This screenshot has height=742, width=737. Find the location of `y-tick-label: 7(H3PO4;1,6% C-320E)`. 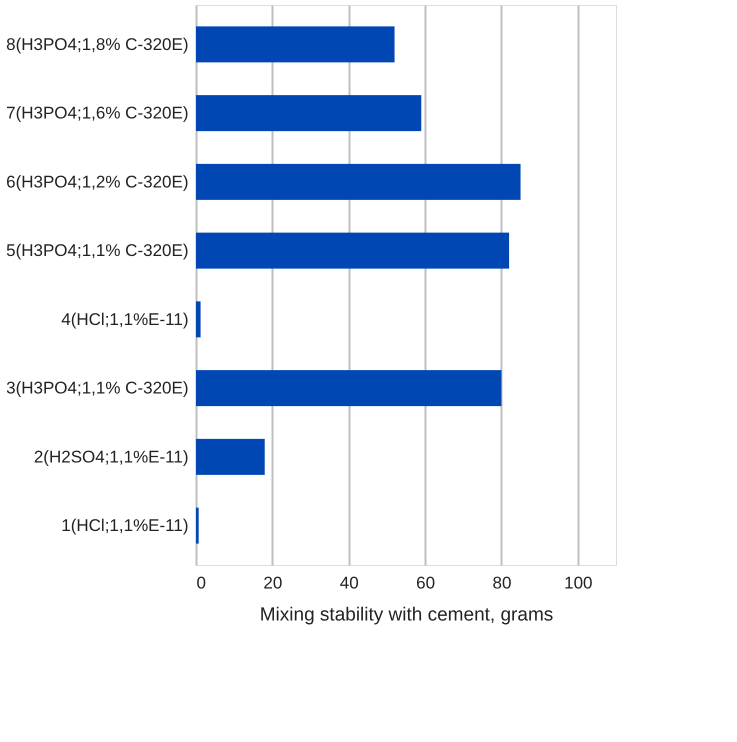

y-tick-label: 7(H3PO4;1,6% C-320E) is located at coordinates (97, 113).